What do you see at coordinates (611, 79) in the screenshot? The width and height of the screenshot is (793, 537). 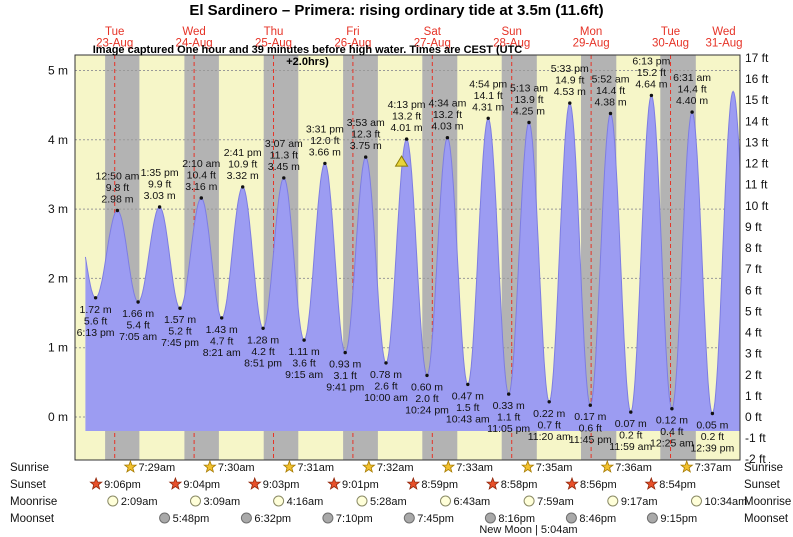 I see `high-tide-time: 5:52 am` at bounding box center [611, 79].